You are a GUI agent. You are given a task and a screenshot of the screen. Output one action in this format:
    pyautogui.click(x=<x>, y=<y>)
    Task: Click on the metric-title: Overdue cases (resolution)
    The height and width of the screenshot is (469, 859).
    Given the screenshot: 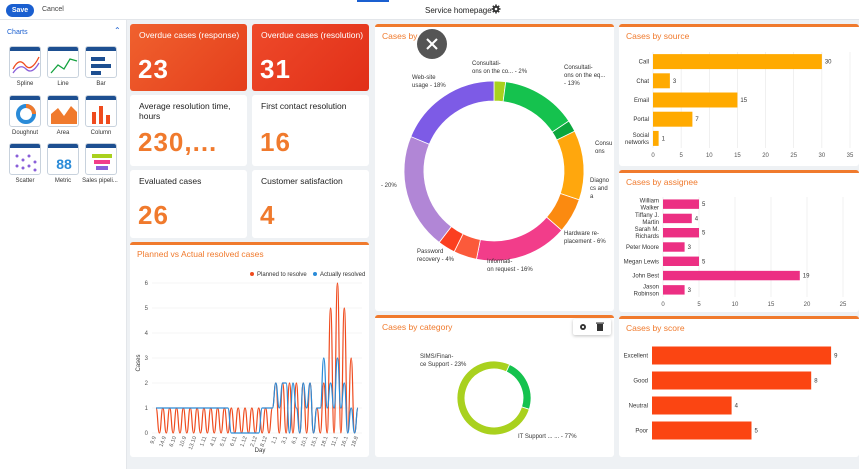 What is the action you would take?
    pyautogui.click(x=312, y=35)
    